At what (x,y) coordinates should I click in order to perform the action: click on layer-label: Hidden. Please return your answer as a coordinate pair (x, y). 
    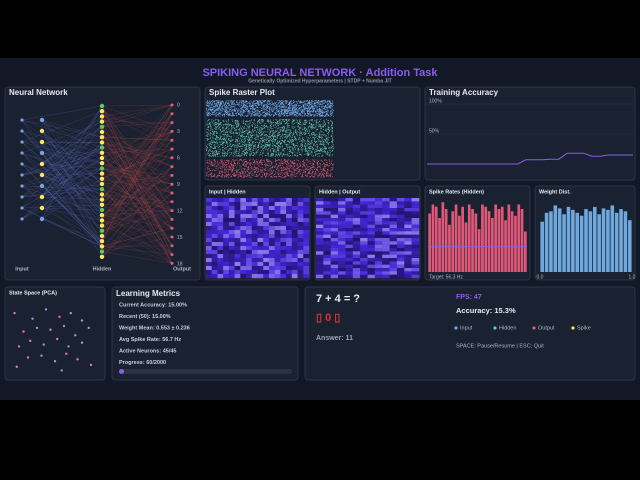
    Looking at the image, I should click on (102, 269).